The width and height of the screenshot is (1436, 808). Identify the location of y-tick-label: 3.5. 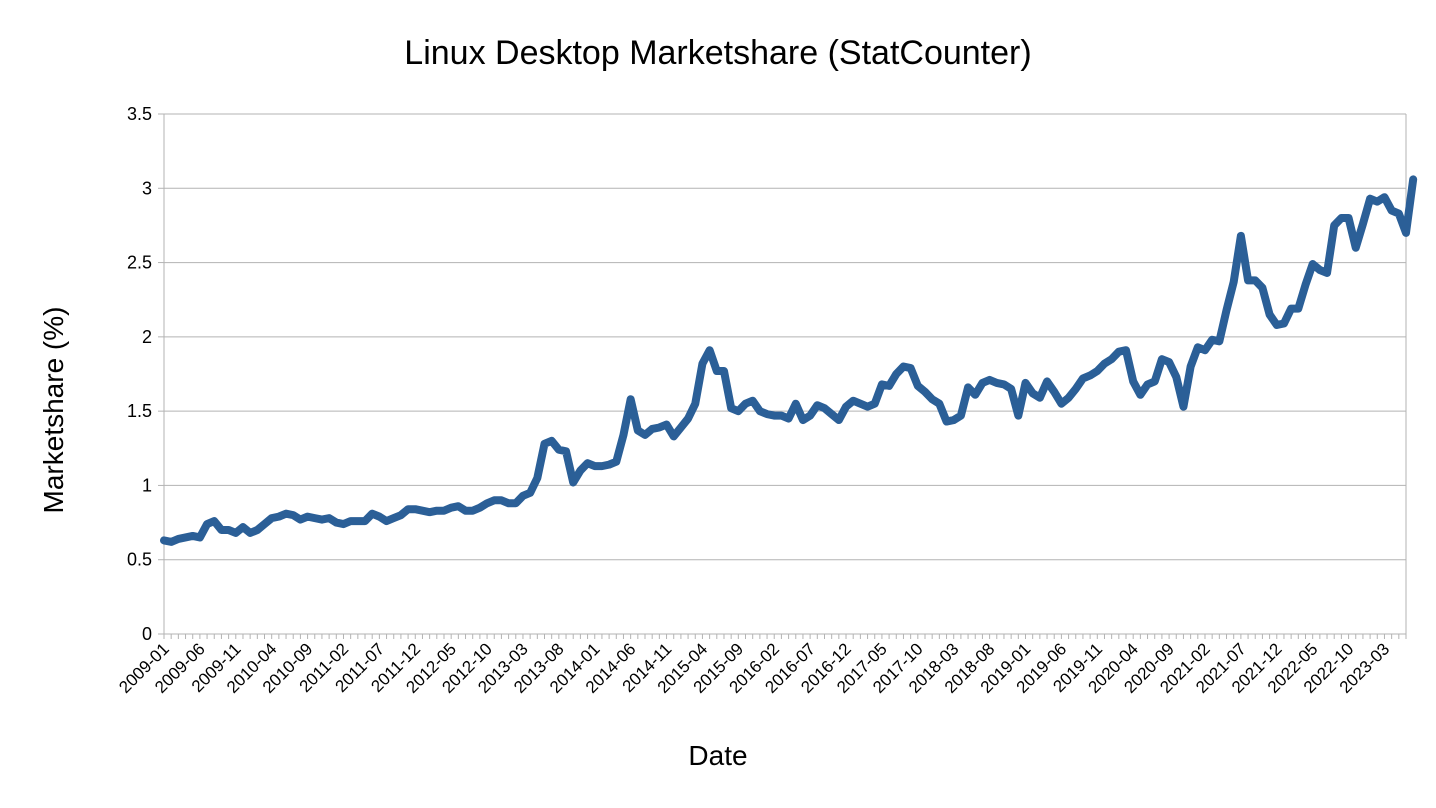
(139, 114).